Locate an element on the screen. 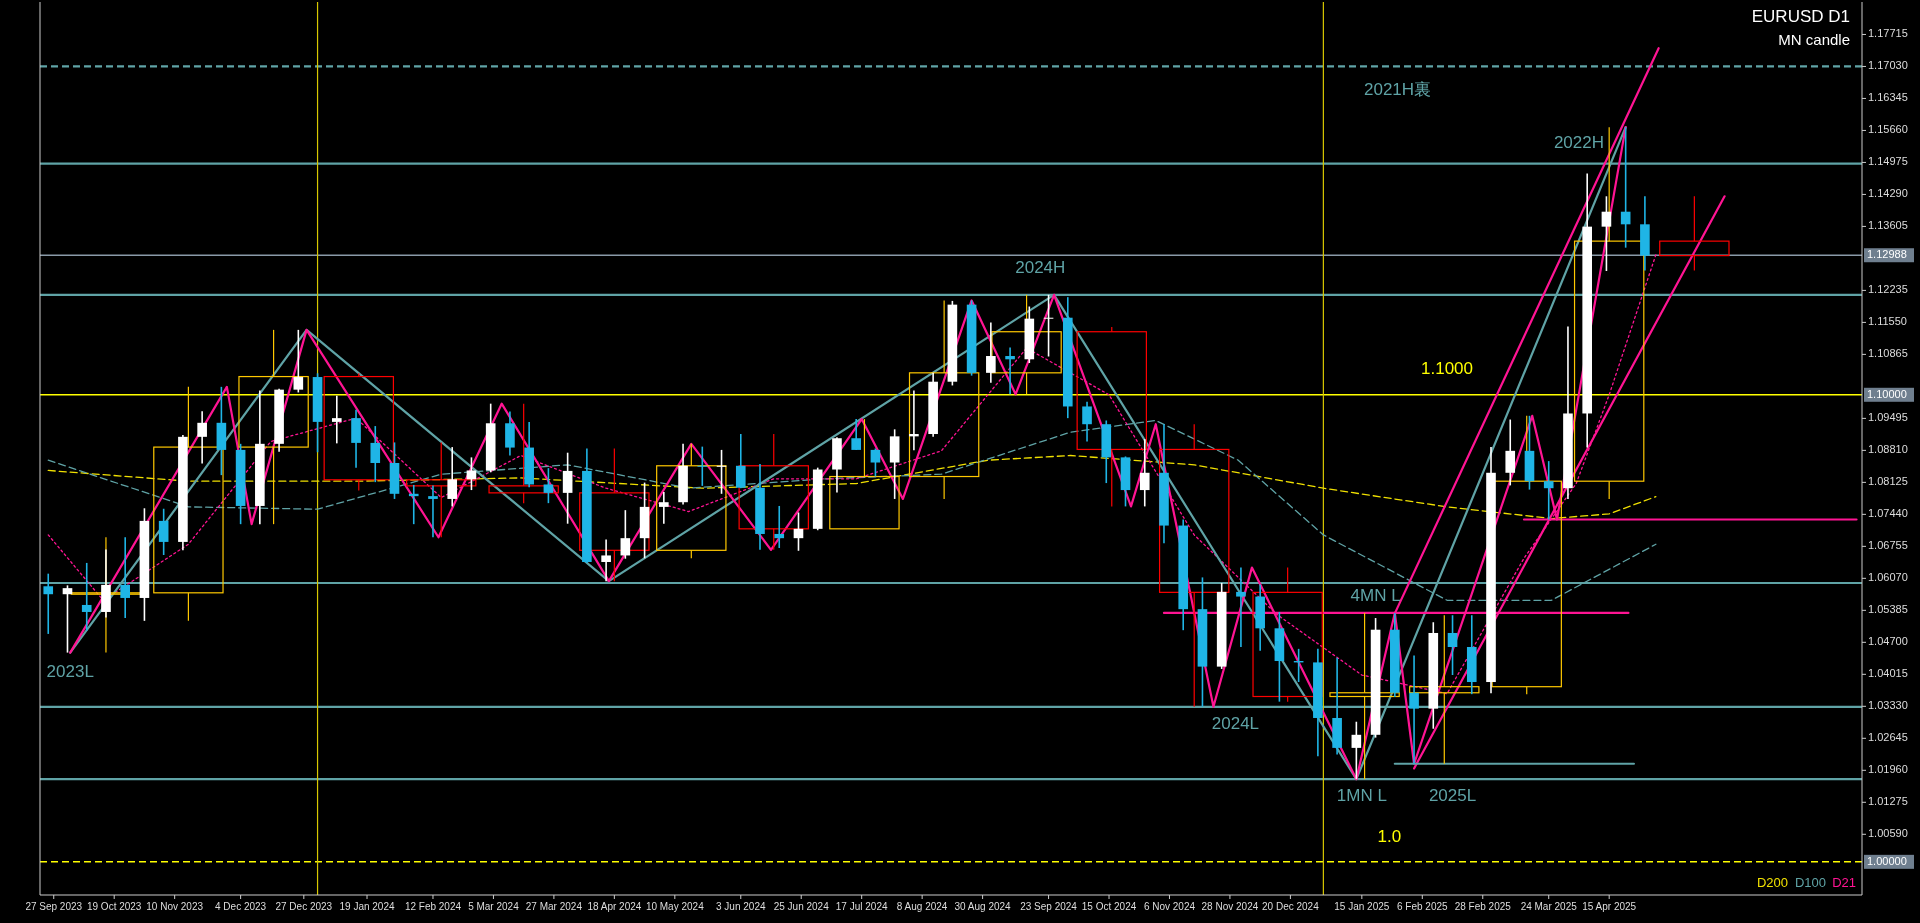  annotation: 2024H is located at coordinates (1040, 268).